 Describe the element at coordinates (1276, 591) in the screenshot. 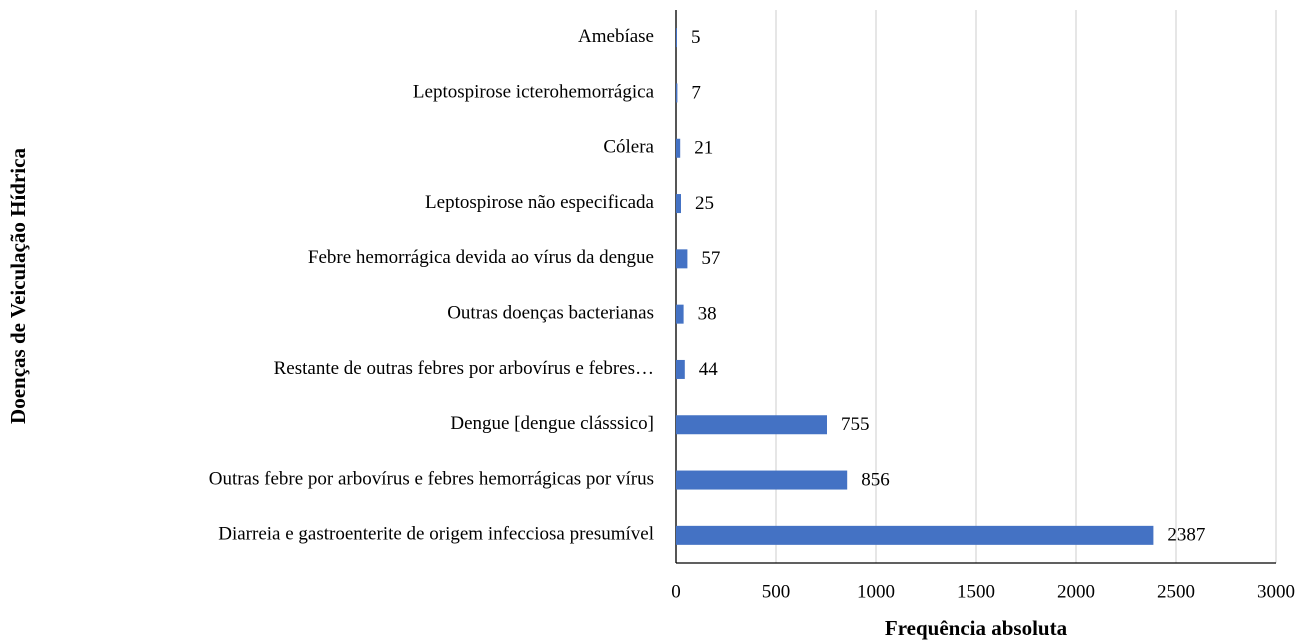

I see `x-tick-label: 3000` at that location.